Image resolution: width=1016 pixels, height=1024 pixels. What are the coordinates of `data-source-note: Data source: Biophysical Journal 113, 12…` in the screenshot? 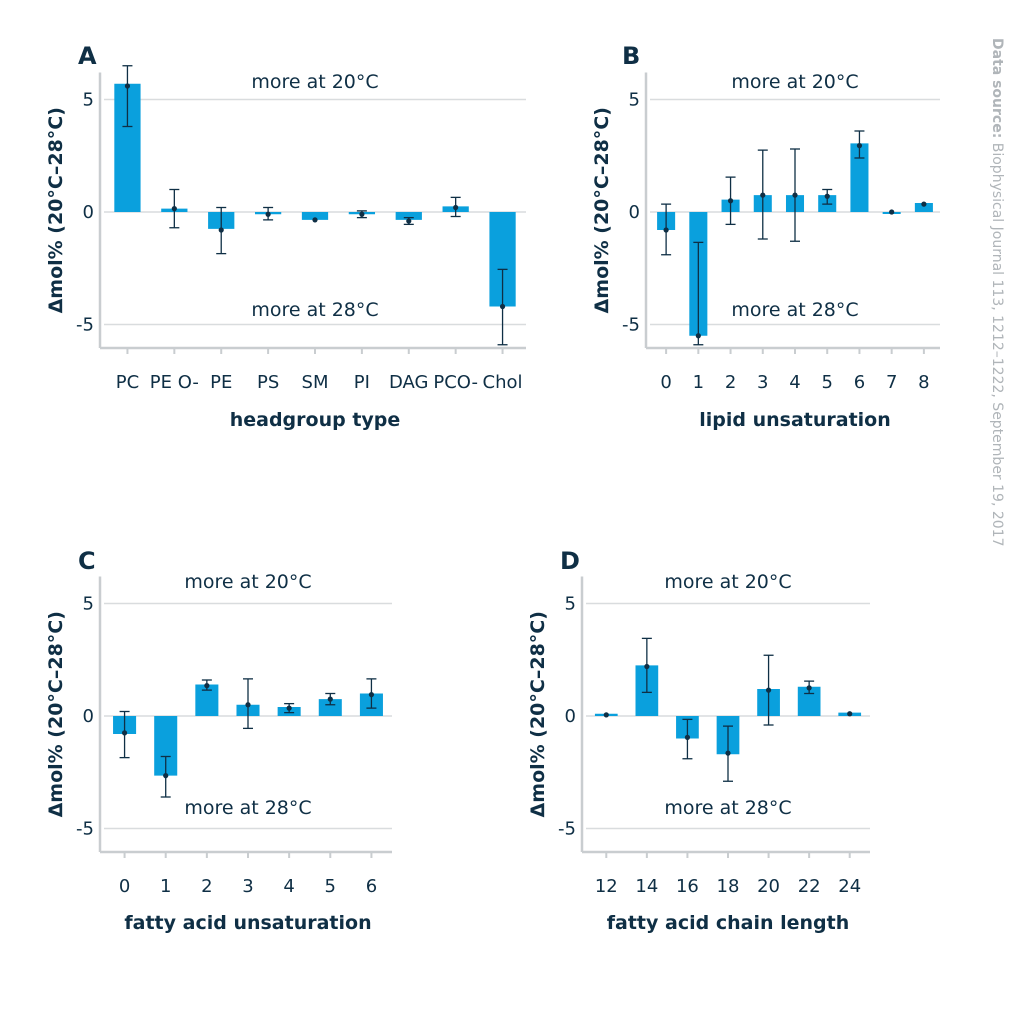 It's located at (997, 292).